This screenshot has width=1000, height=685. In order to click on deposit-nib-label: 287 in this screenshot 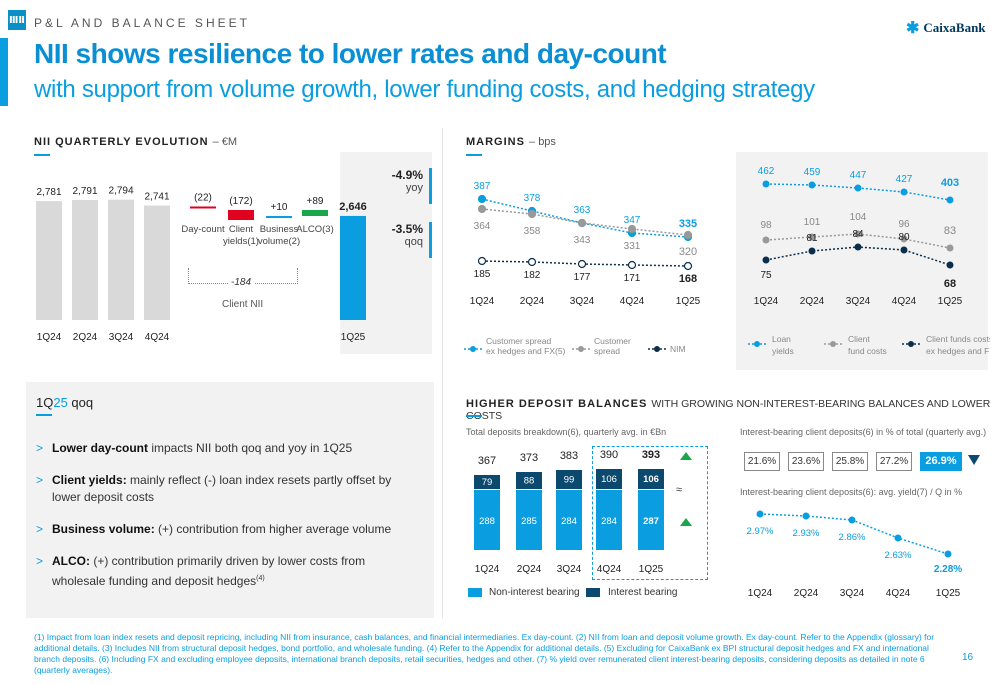, I will do `click(651, 521)`.